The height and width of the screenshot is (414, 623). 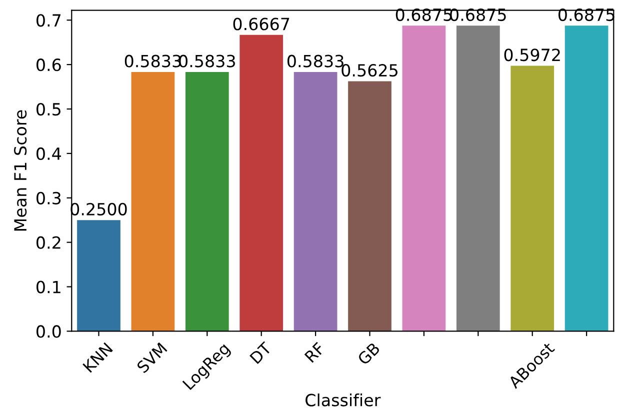 What do you see at coordinates (20, 170) in the screenshot?
I see `y-axis-title: Mean F1 Score` at bounding box center [20, 170].